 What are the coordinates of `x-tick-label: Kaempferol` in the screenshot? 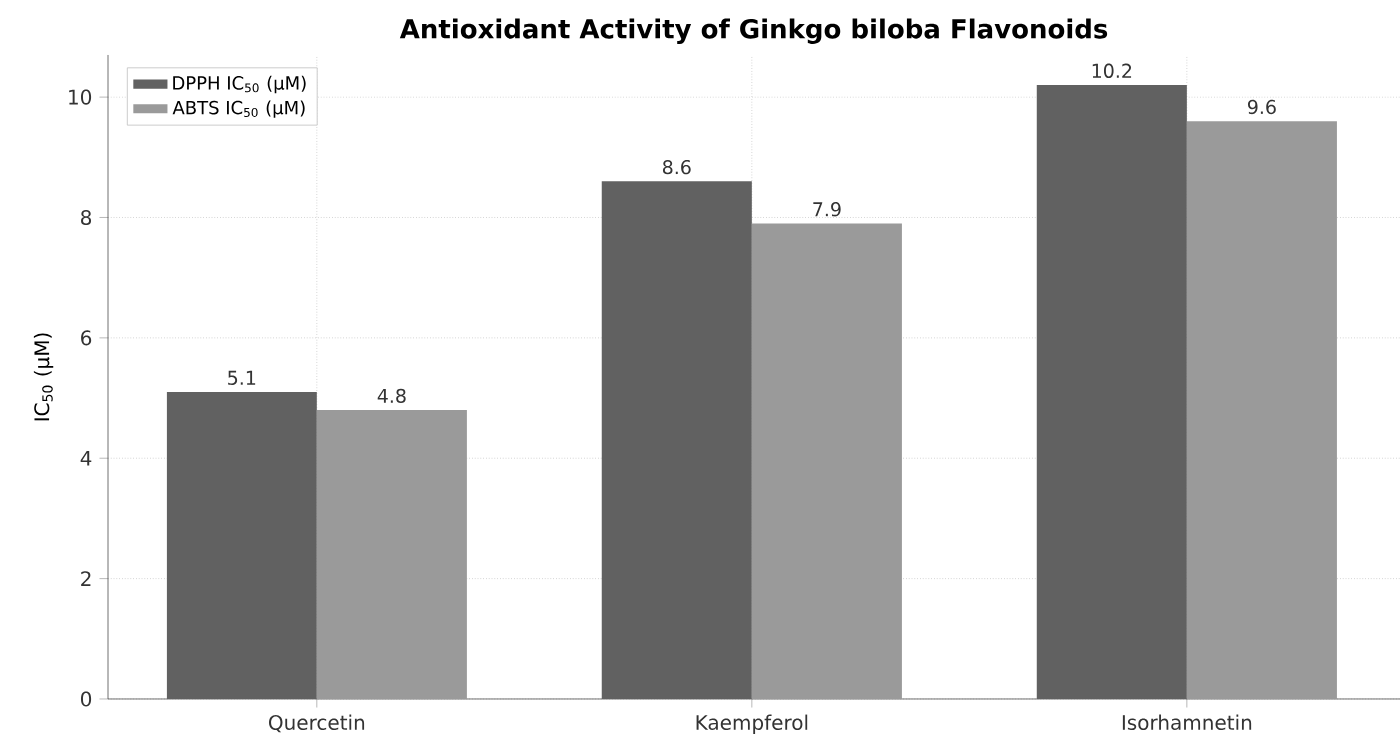 It's located at (752, 724).